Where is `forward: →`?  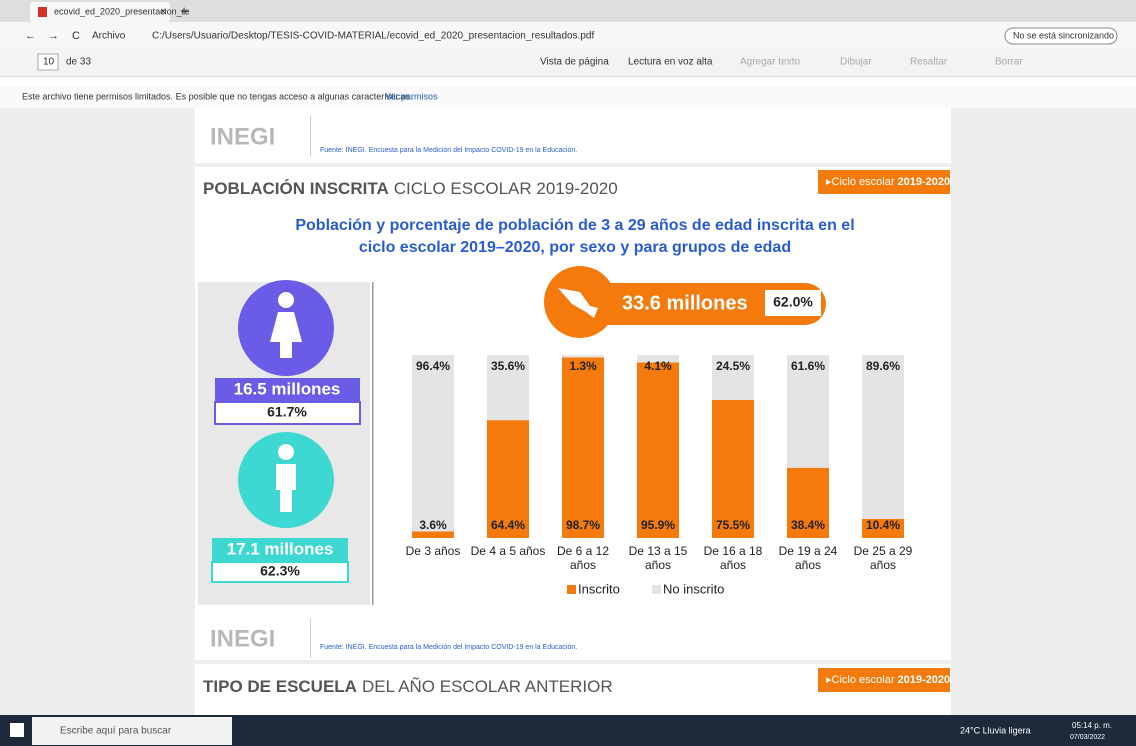
forward: → is located at coordinates (53, 36).